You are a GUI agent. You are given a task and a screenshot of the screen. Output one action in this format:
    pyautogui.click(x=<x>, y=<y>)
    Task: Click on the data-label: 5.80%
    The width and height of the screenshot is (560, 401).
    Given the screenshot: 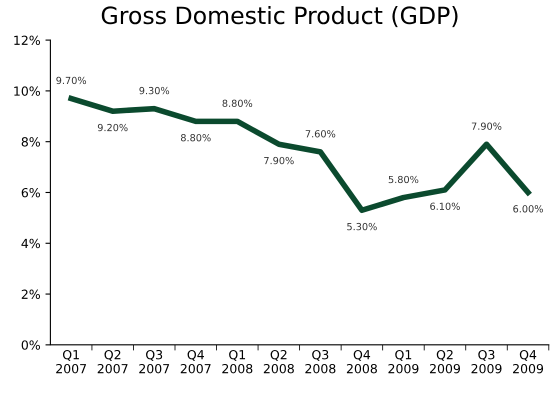 What is the action you would take?
    pyautogui.click(x=403, y=180)
    